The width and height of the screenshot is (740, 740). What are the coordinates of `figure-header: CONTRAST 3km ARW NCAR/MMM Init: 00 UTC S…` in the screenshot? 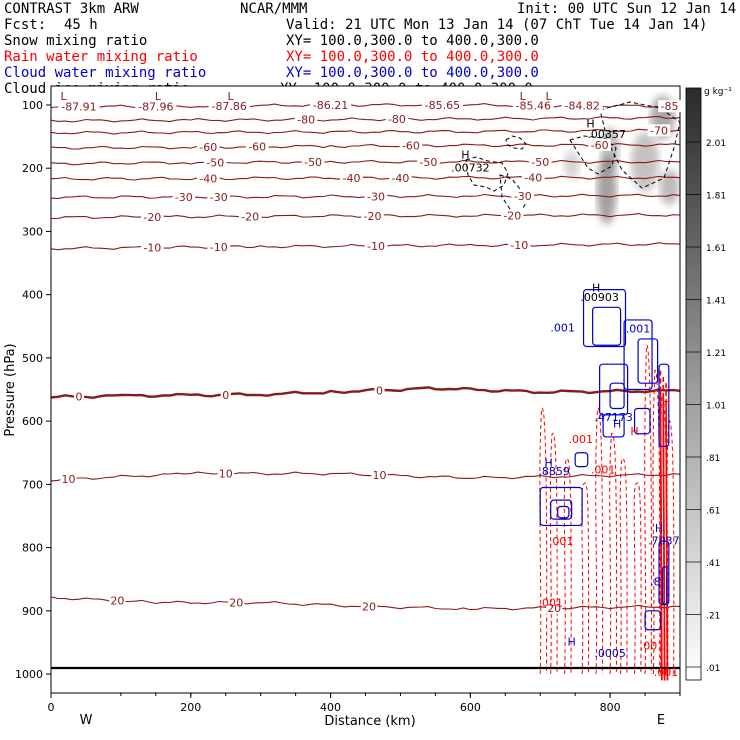 It's located at (370, 49).